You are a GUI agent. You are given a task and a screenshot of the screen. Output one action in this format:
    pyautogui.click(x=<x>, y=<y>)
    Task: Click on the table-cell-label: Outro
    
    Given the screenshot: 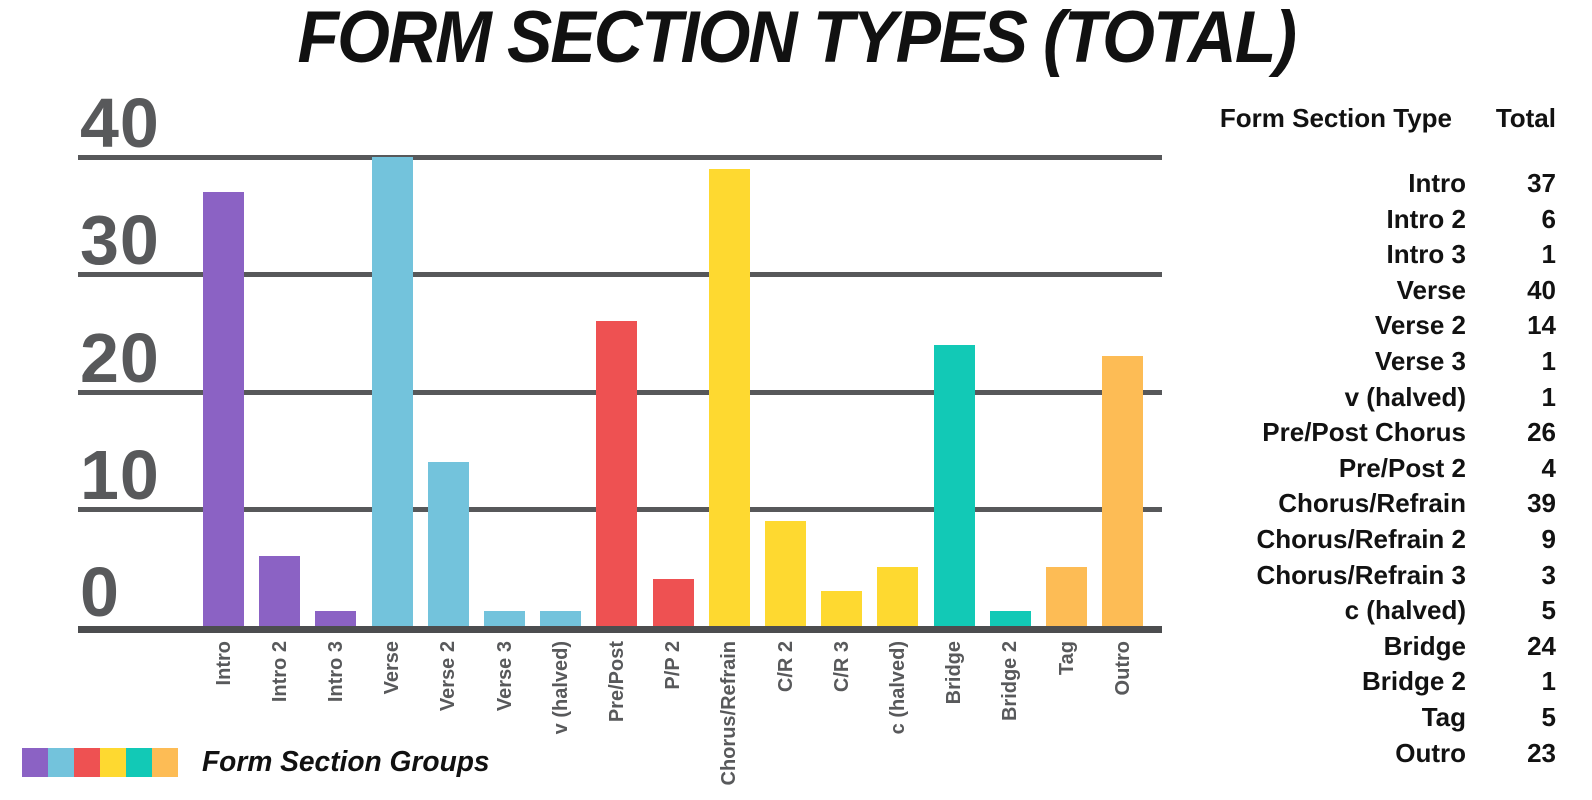 What is the action you would take?
    pyautogui.click(x=1430, y=752)
    